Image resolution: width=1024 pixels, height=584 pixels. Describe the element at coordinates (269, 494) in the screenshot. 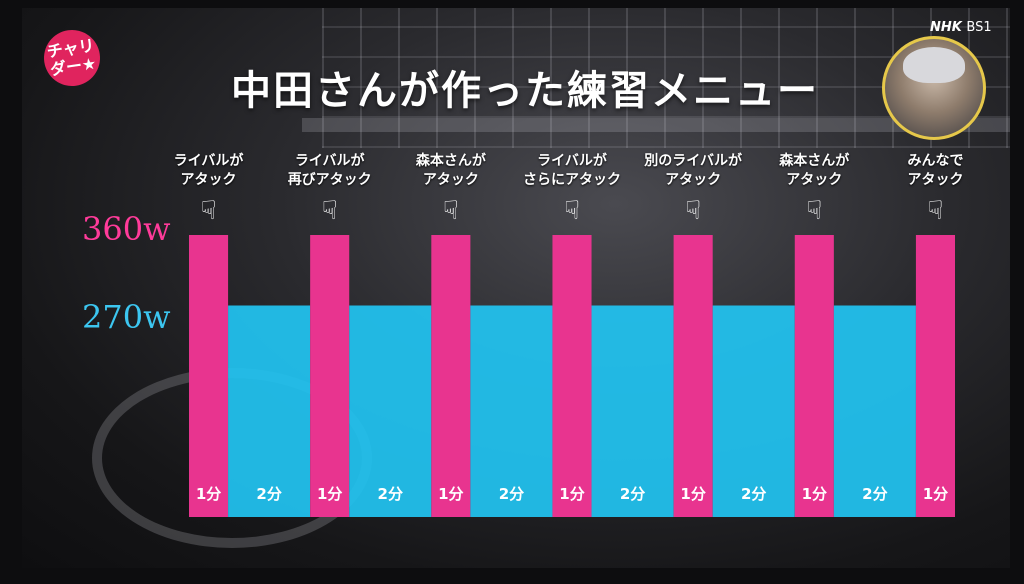

I see `duration-label-2: 2分` at that location.